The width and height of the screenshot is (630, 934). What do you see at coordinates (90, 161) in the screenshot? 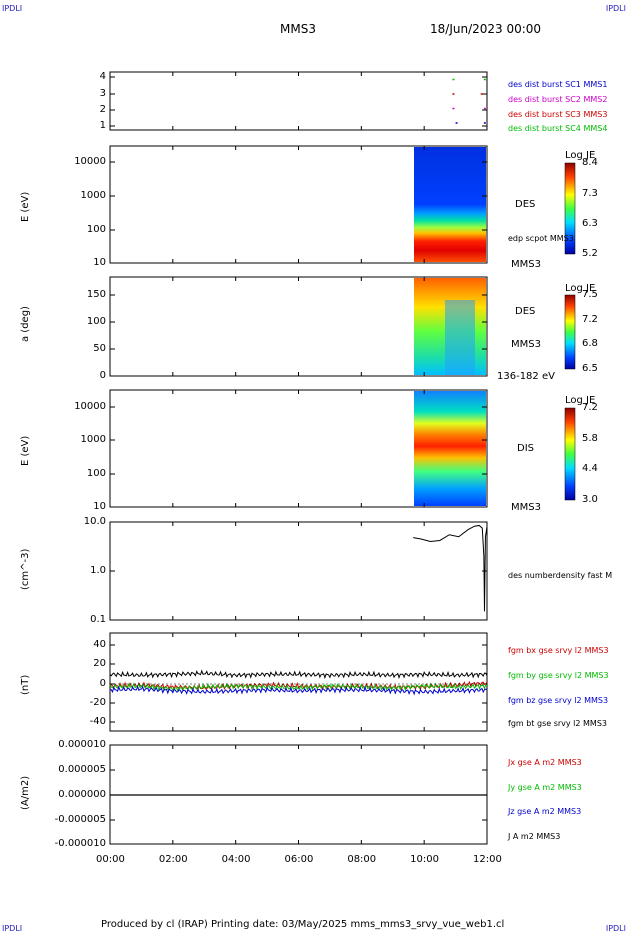
I see `des-energy-ytick-label: 10000` at bounding box center [90, 161].